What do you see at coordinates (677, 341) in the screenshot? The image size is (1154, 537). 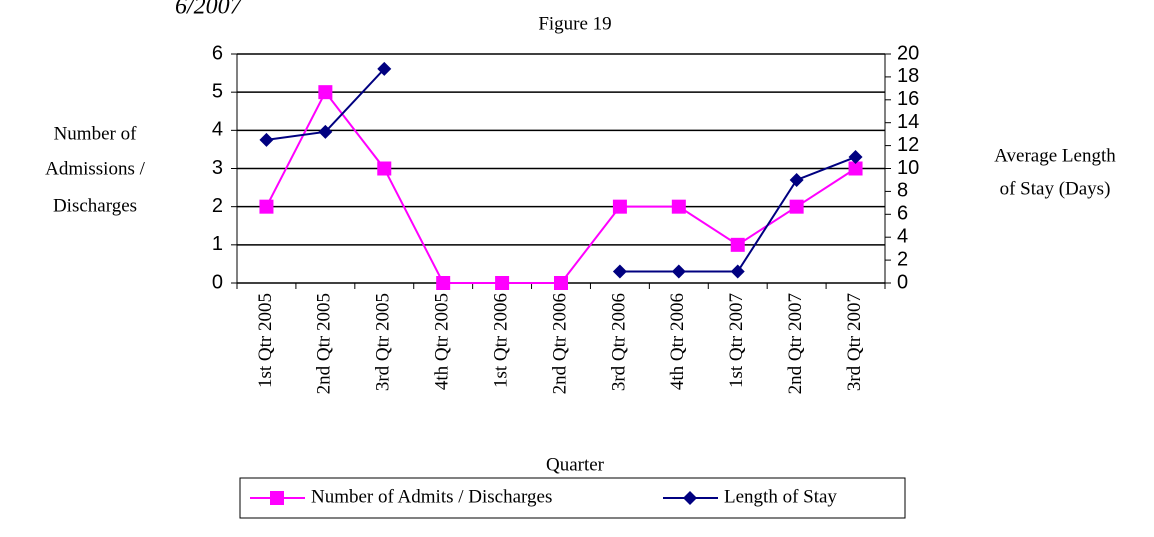 I see `x-tick-label: 4th Qtr 2006` at bounding box center [677, 341].